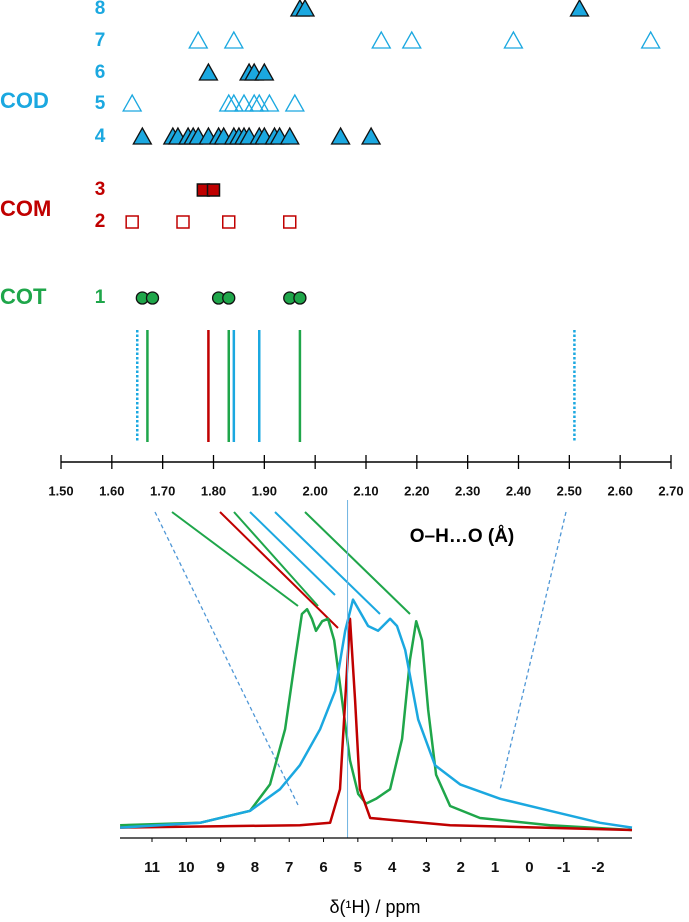  Describe the element at coordinates (100, 297) in the screenshot. I see `row-label: 1` at that location.